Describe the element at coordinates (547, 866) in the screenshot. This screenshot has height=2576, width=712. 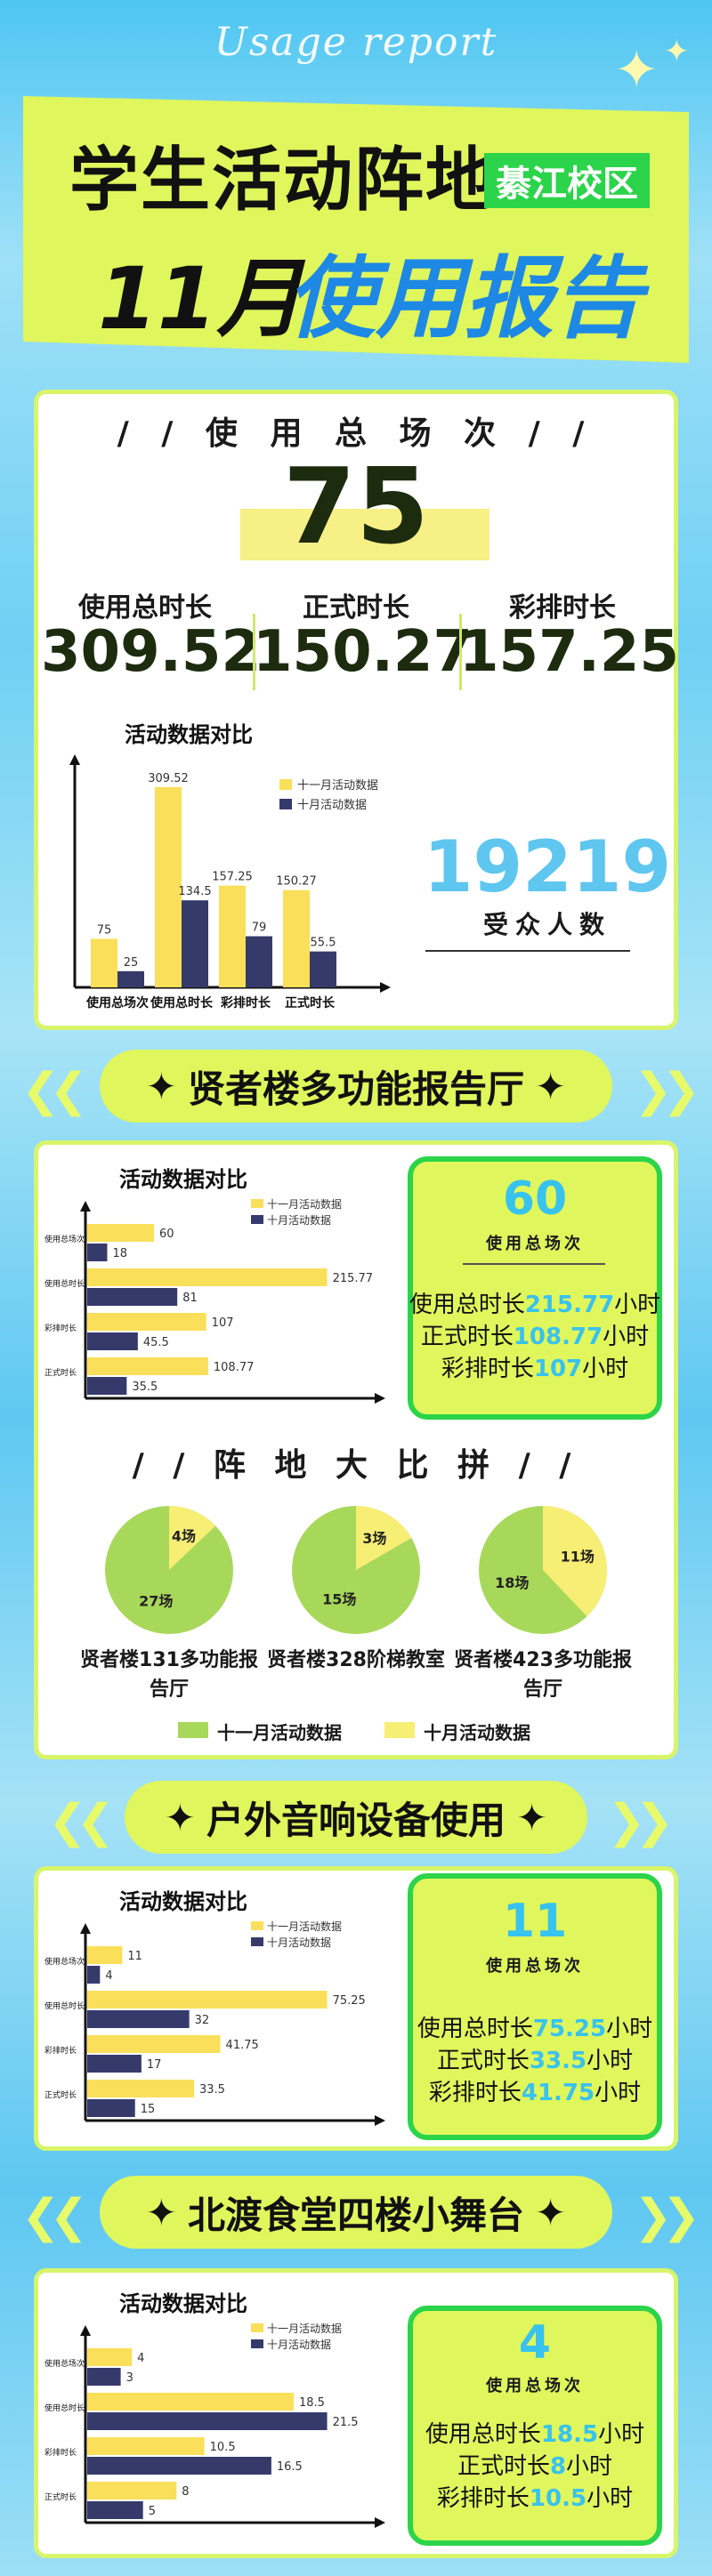
I see `audience-count: 19219` at that location.